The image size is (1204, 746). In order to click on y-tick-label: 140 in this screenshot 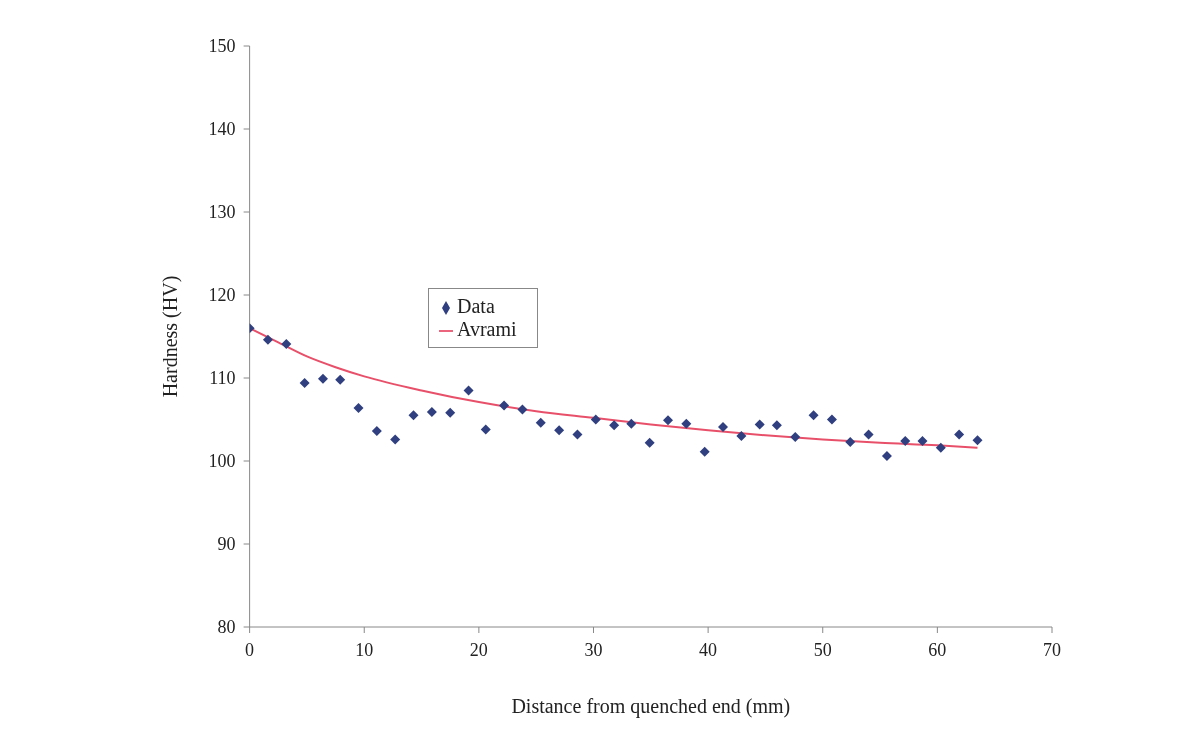, I will do `click(222, 129)`.